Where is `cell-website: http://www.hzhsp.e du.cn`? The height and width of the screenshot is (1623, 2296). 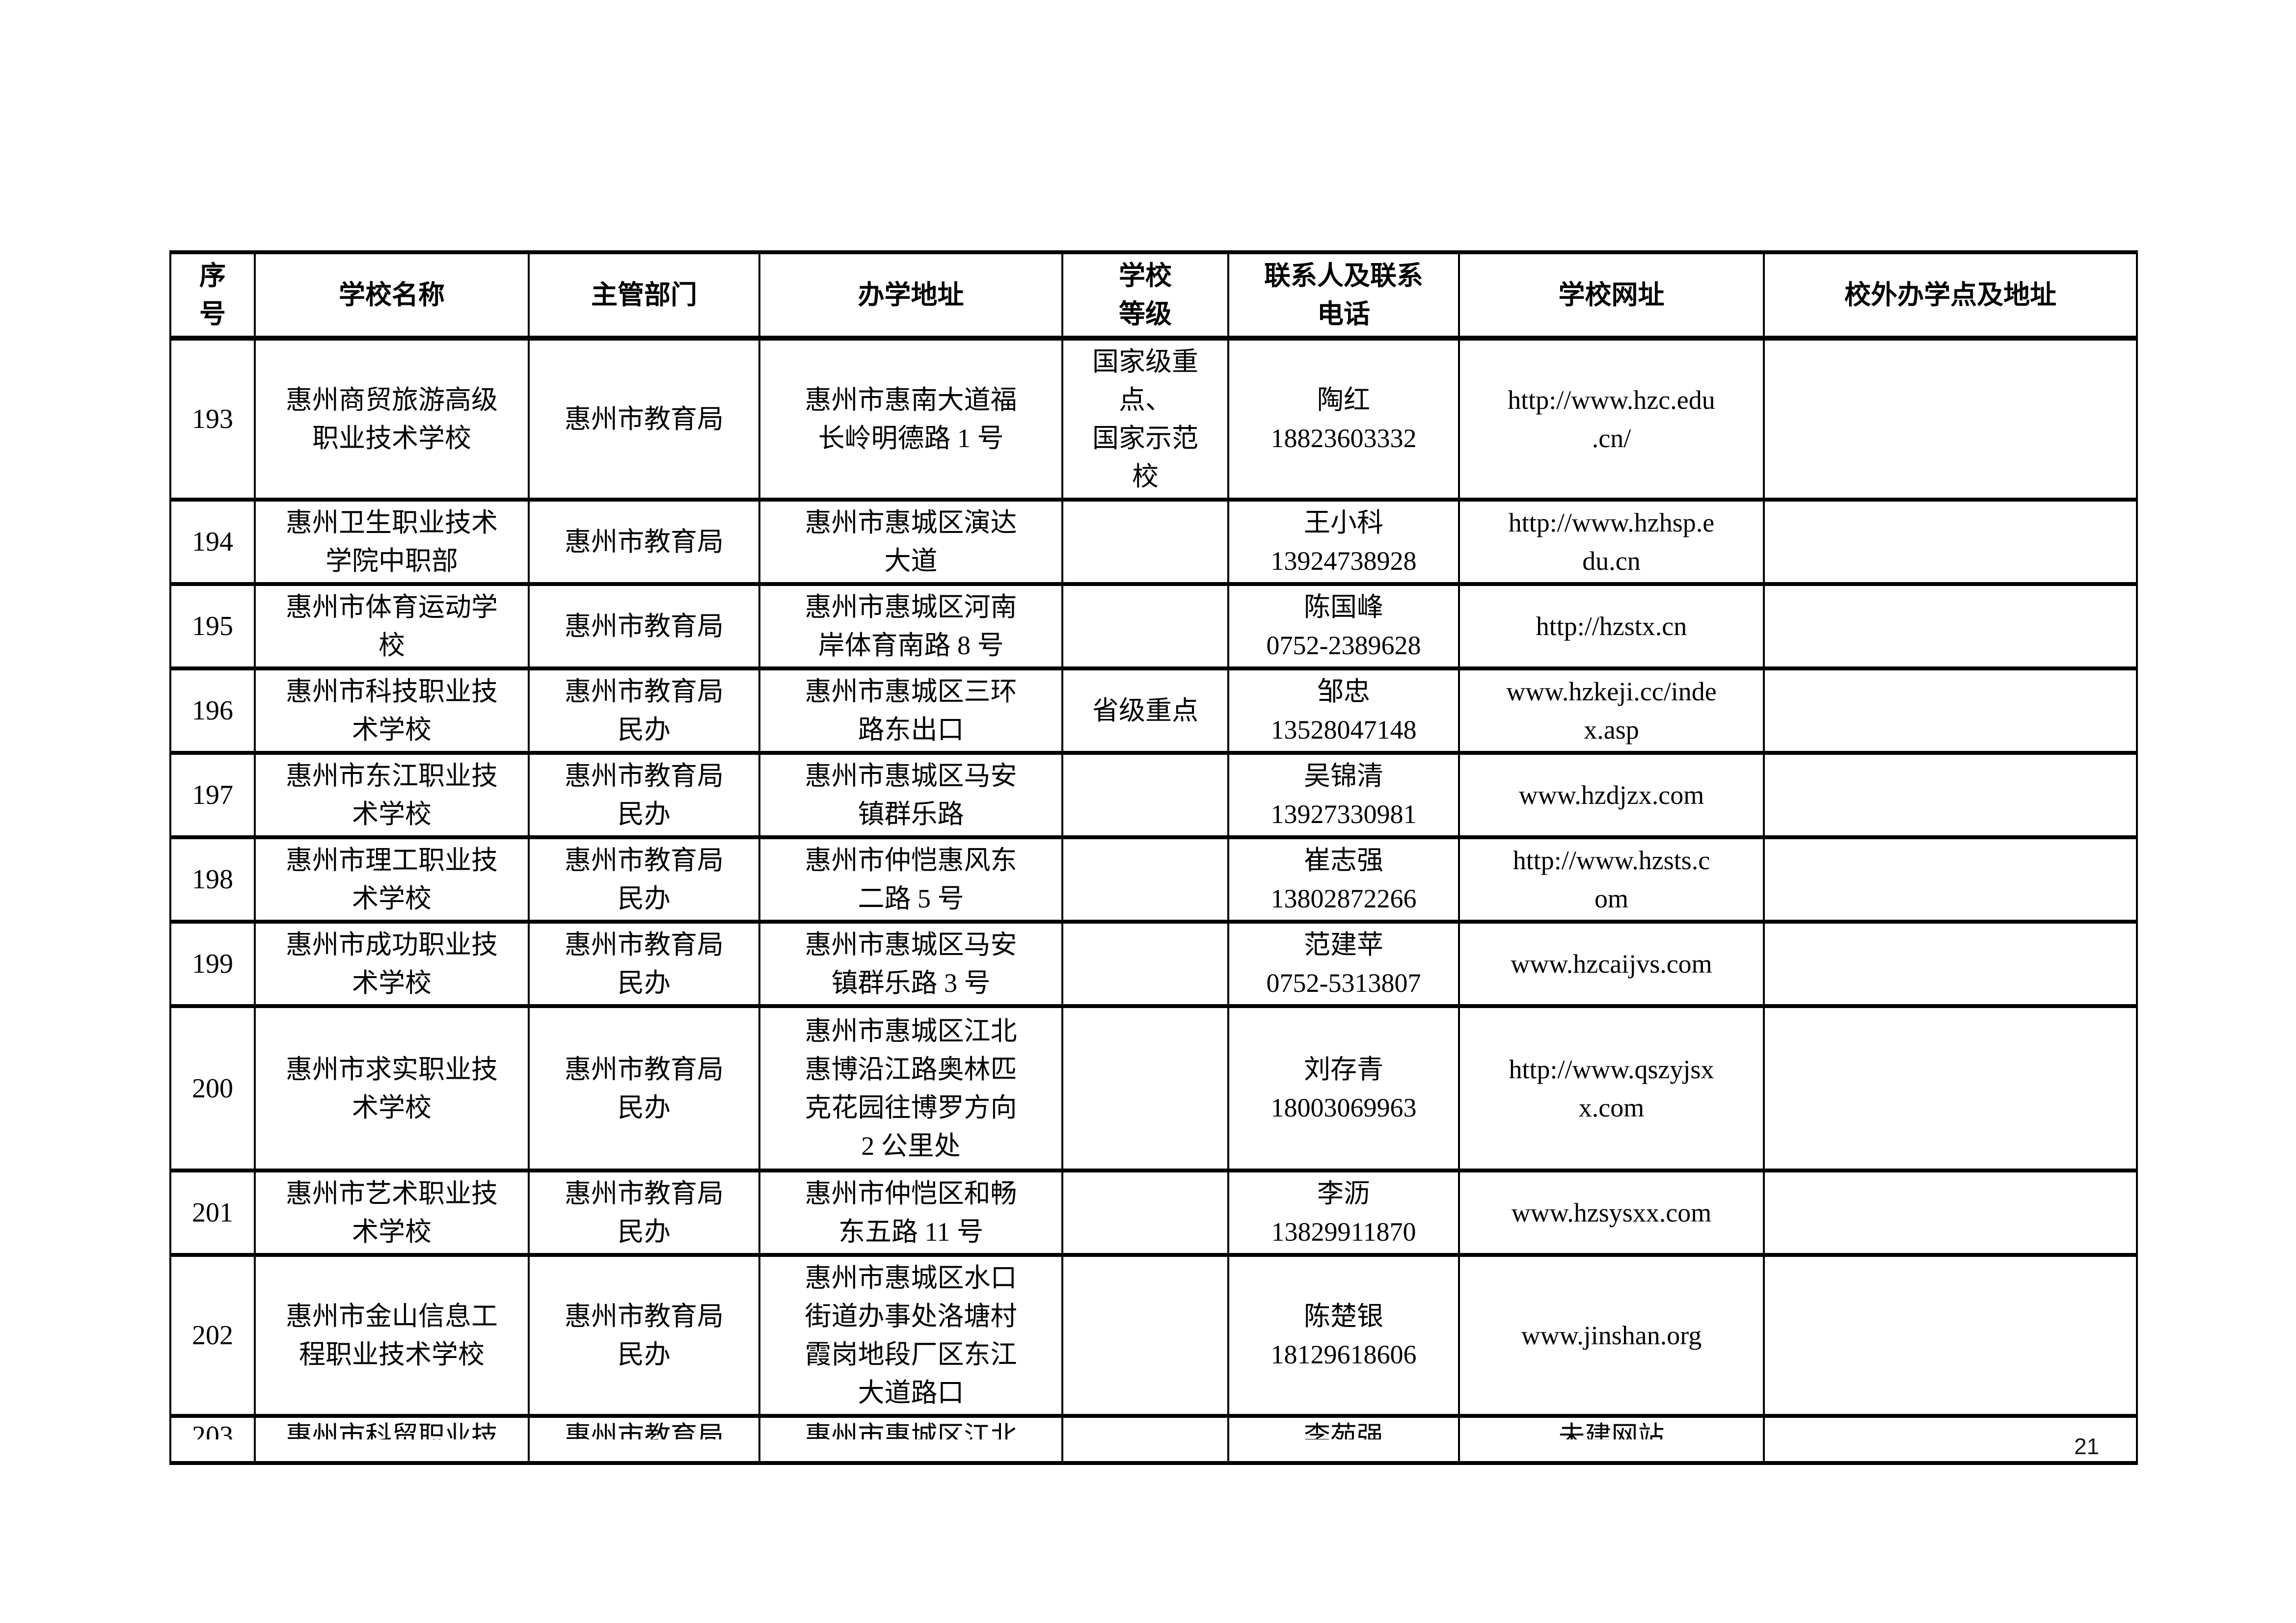
cell-website: http://www.hzhsp.e du.cn is located at coordinates (1611, 542).